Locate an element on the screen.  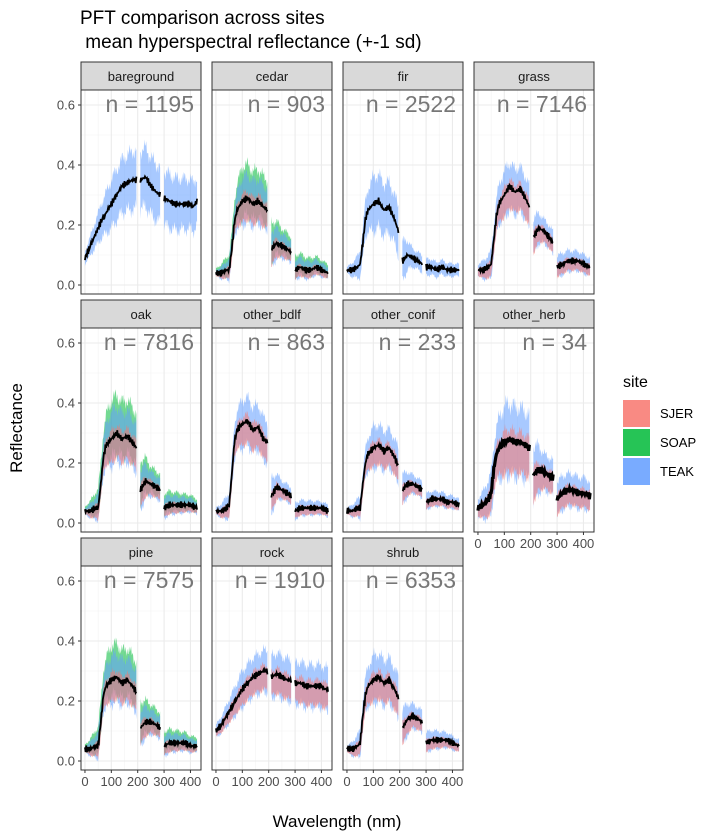
panel-shrub: shrub n = 6353 0 100 200 300 400 is located at coordinates (403, 663).